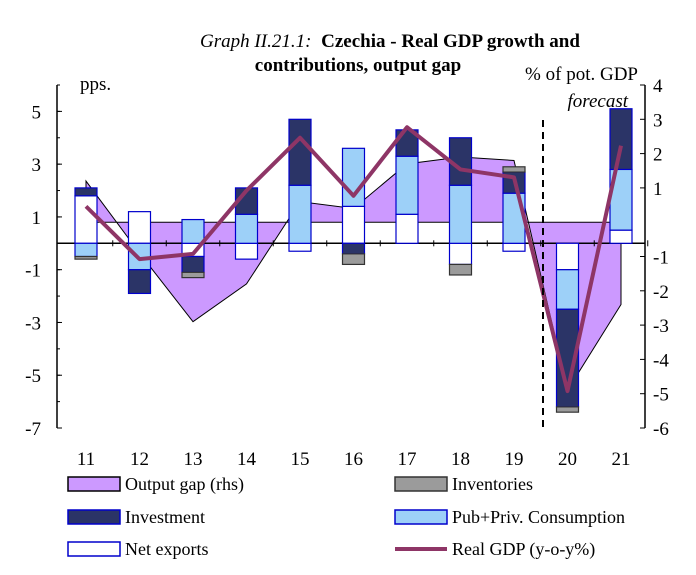  I want to click on right-tick-label: 2, so click(658, 155).